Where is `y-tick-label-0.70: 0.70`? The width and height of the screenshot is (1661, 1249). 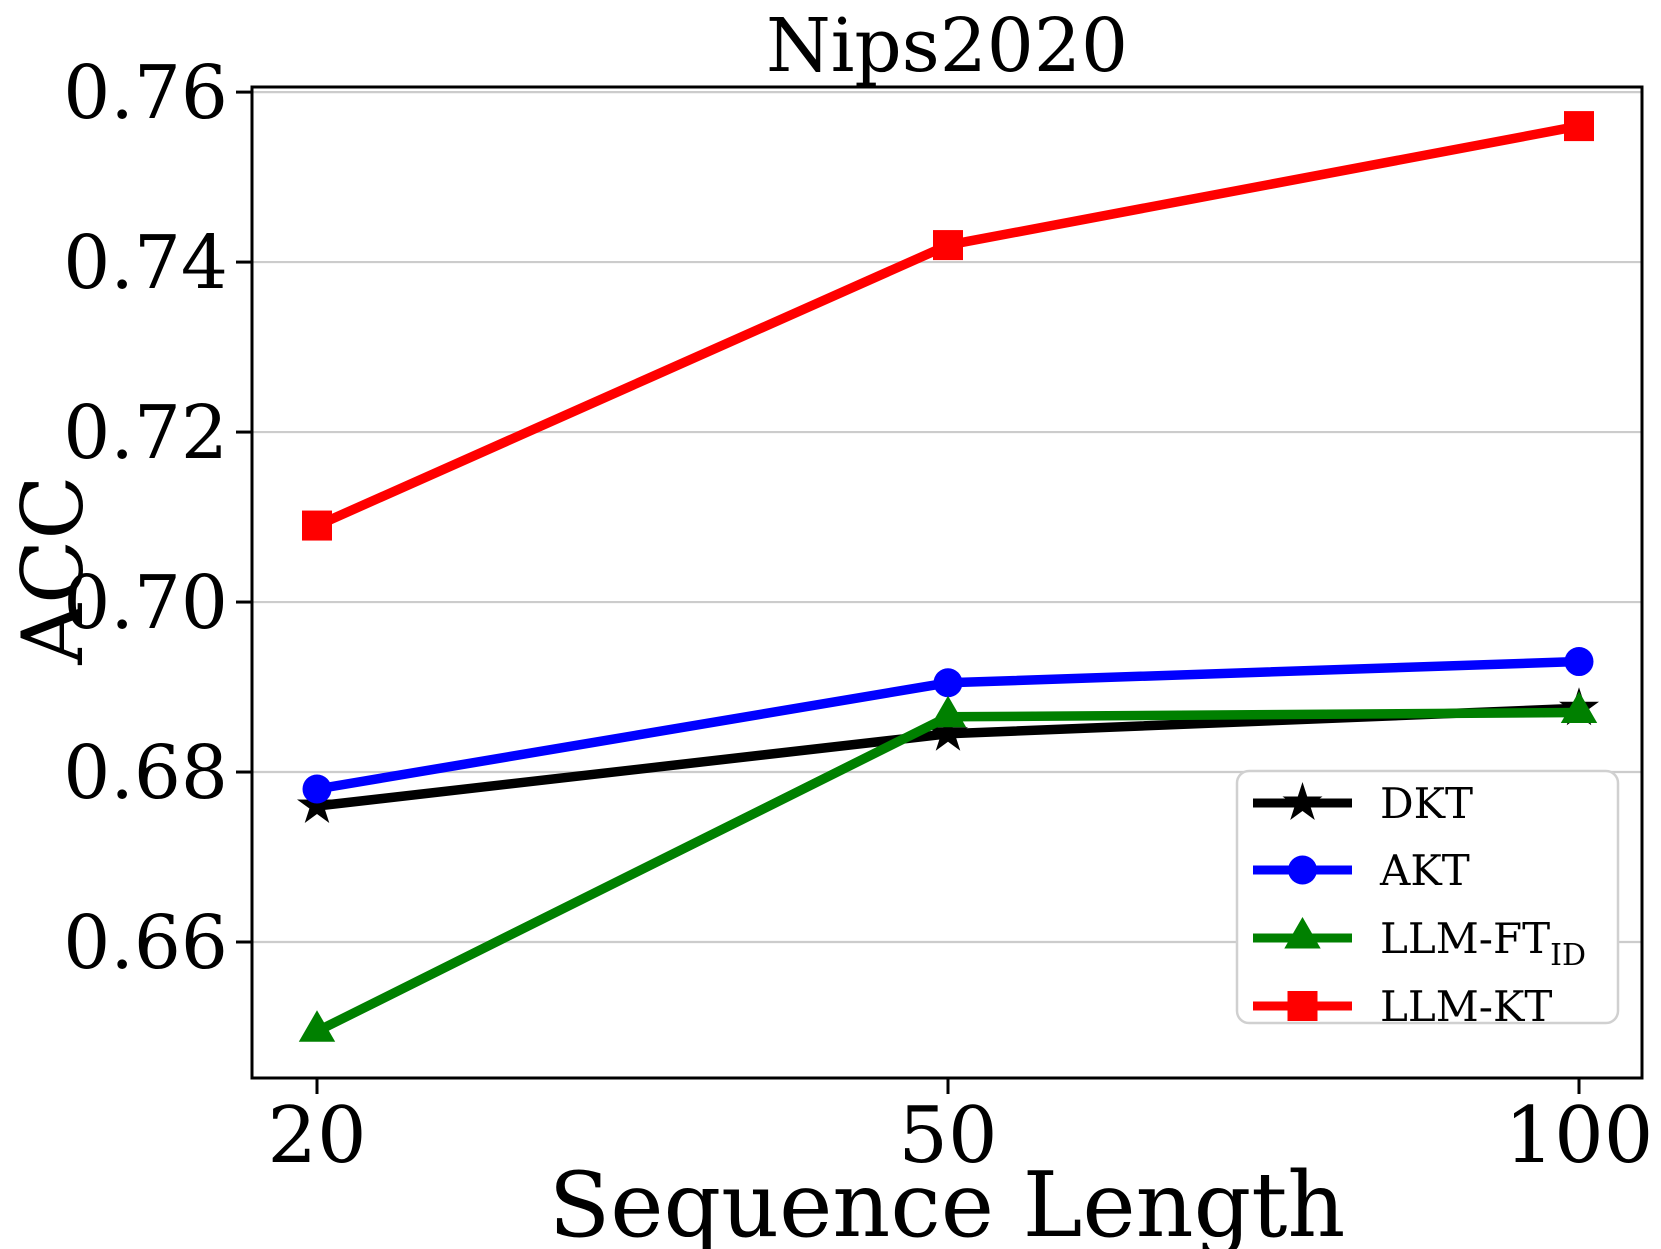 y-tick-label-0.70: 0.70 is located at coordinates (145, 603).